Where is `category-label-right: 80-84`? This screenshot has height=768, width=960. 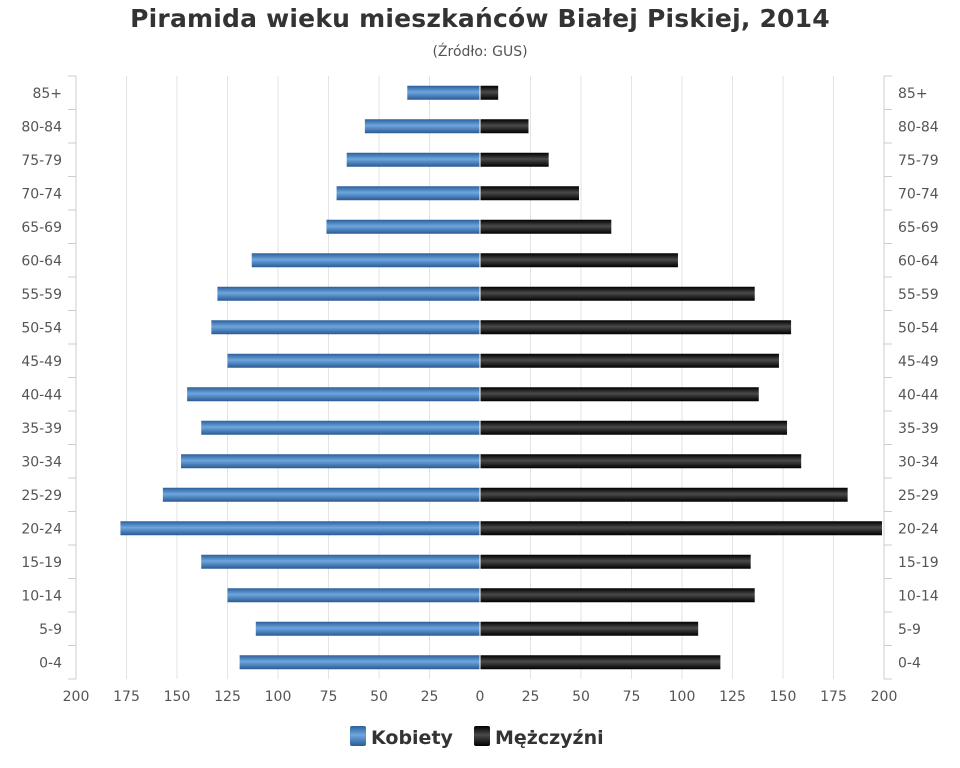 category-label-right: 80-84 is located at coordinates (918, 127).